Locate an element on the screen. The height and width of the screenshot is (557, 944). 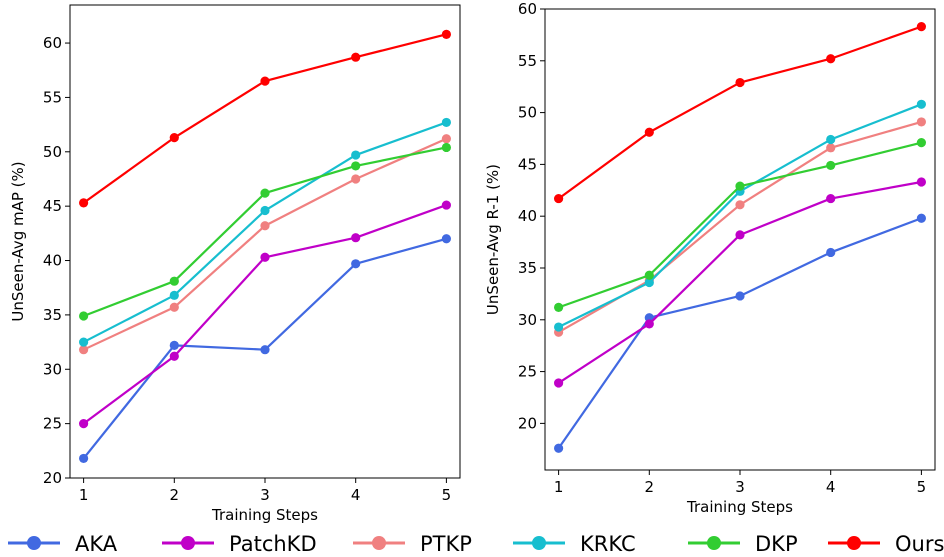
legend-item-krkc: KRKC is located at coordinates (574, 544).